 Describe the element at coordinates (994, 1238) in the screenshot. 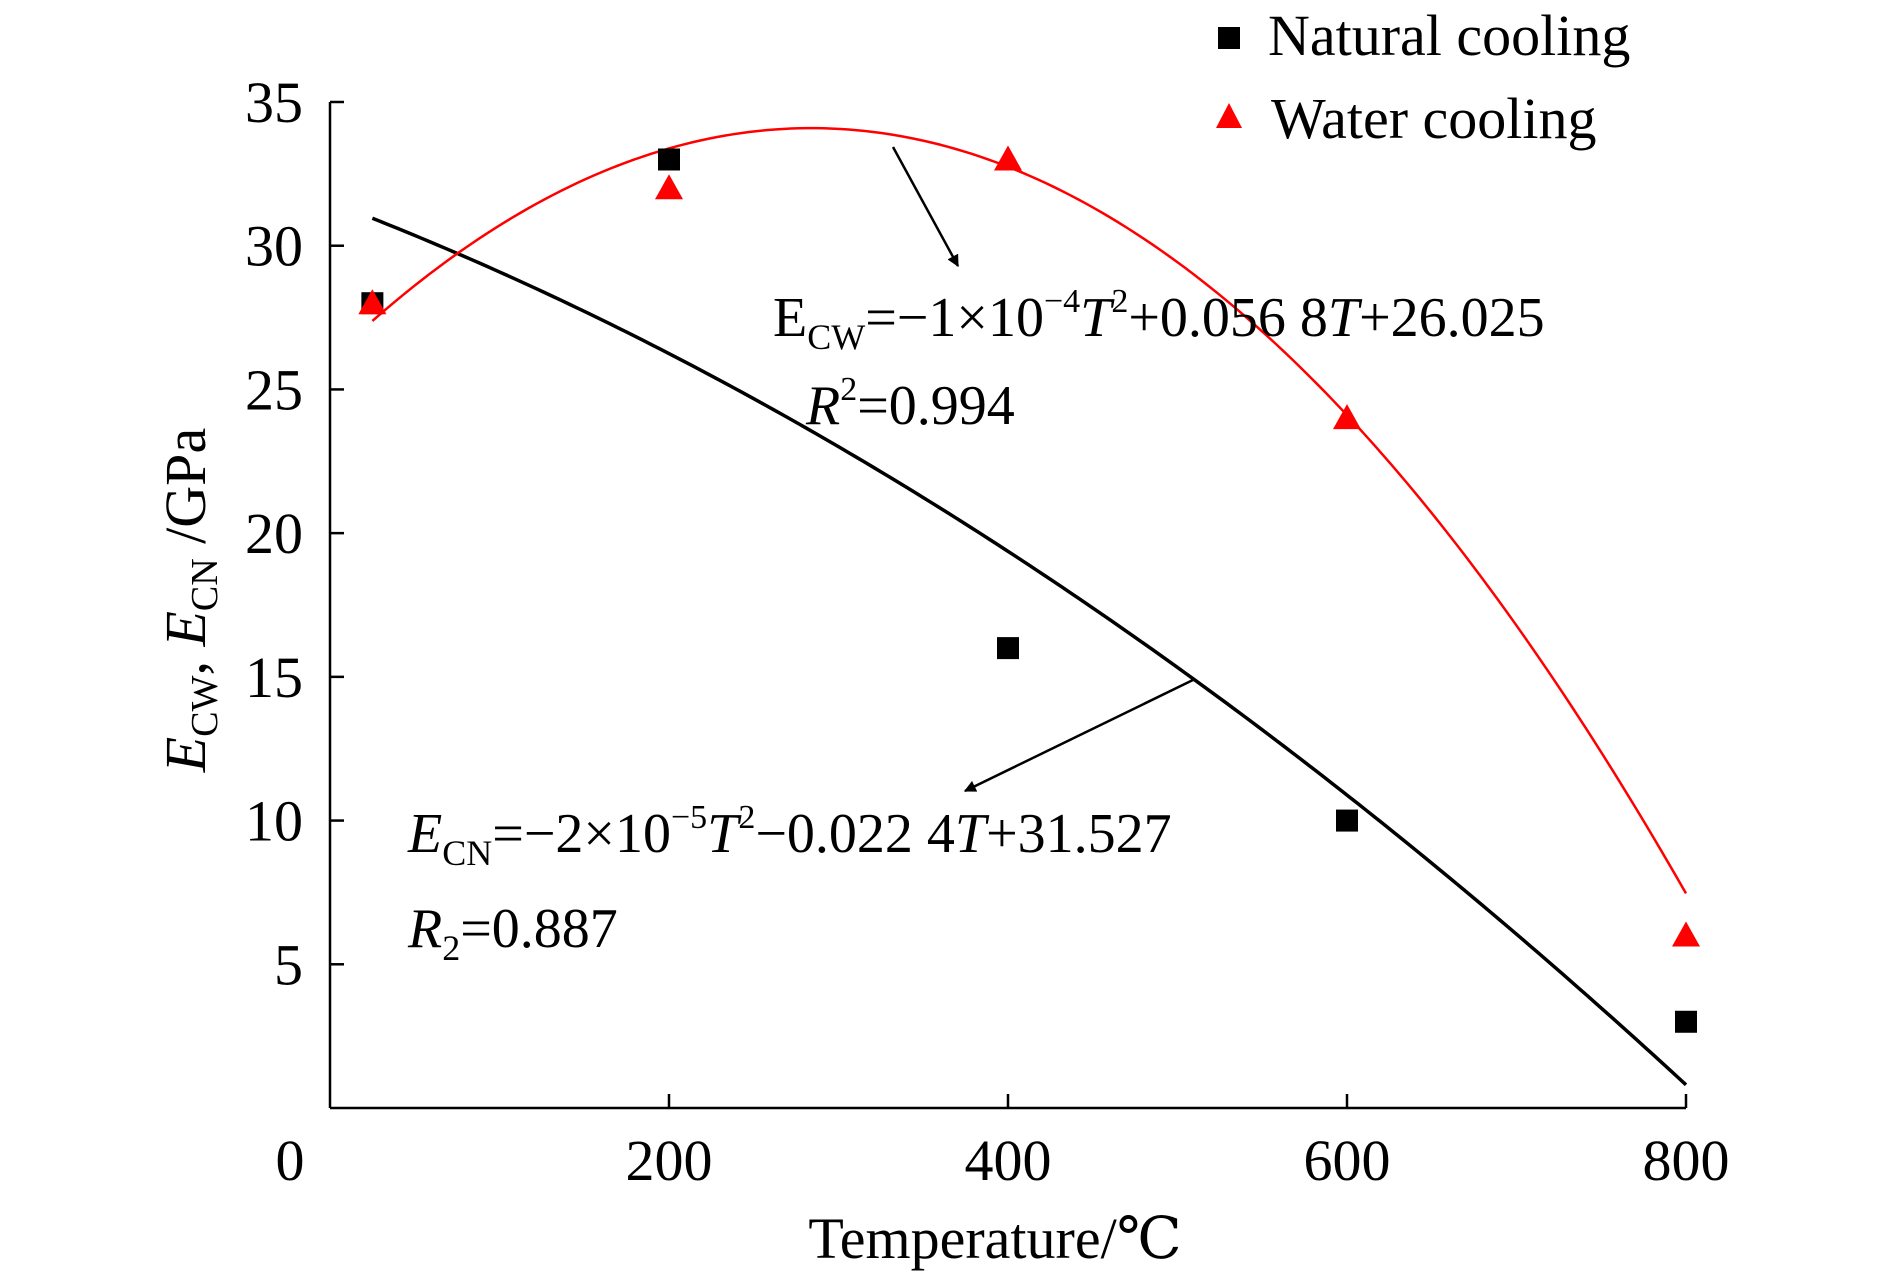

I see `x-axis-label: Temperature/℃` at that location.